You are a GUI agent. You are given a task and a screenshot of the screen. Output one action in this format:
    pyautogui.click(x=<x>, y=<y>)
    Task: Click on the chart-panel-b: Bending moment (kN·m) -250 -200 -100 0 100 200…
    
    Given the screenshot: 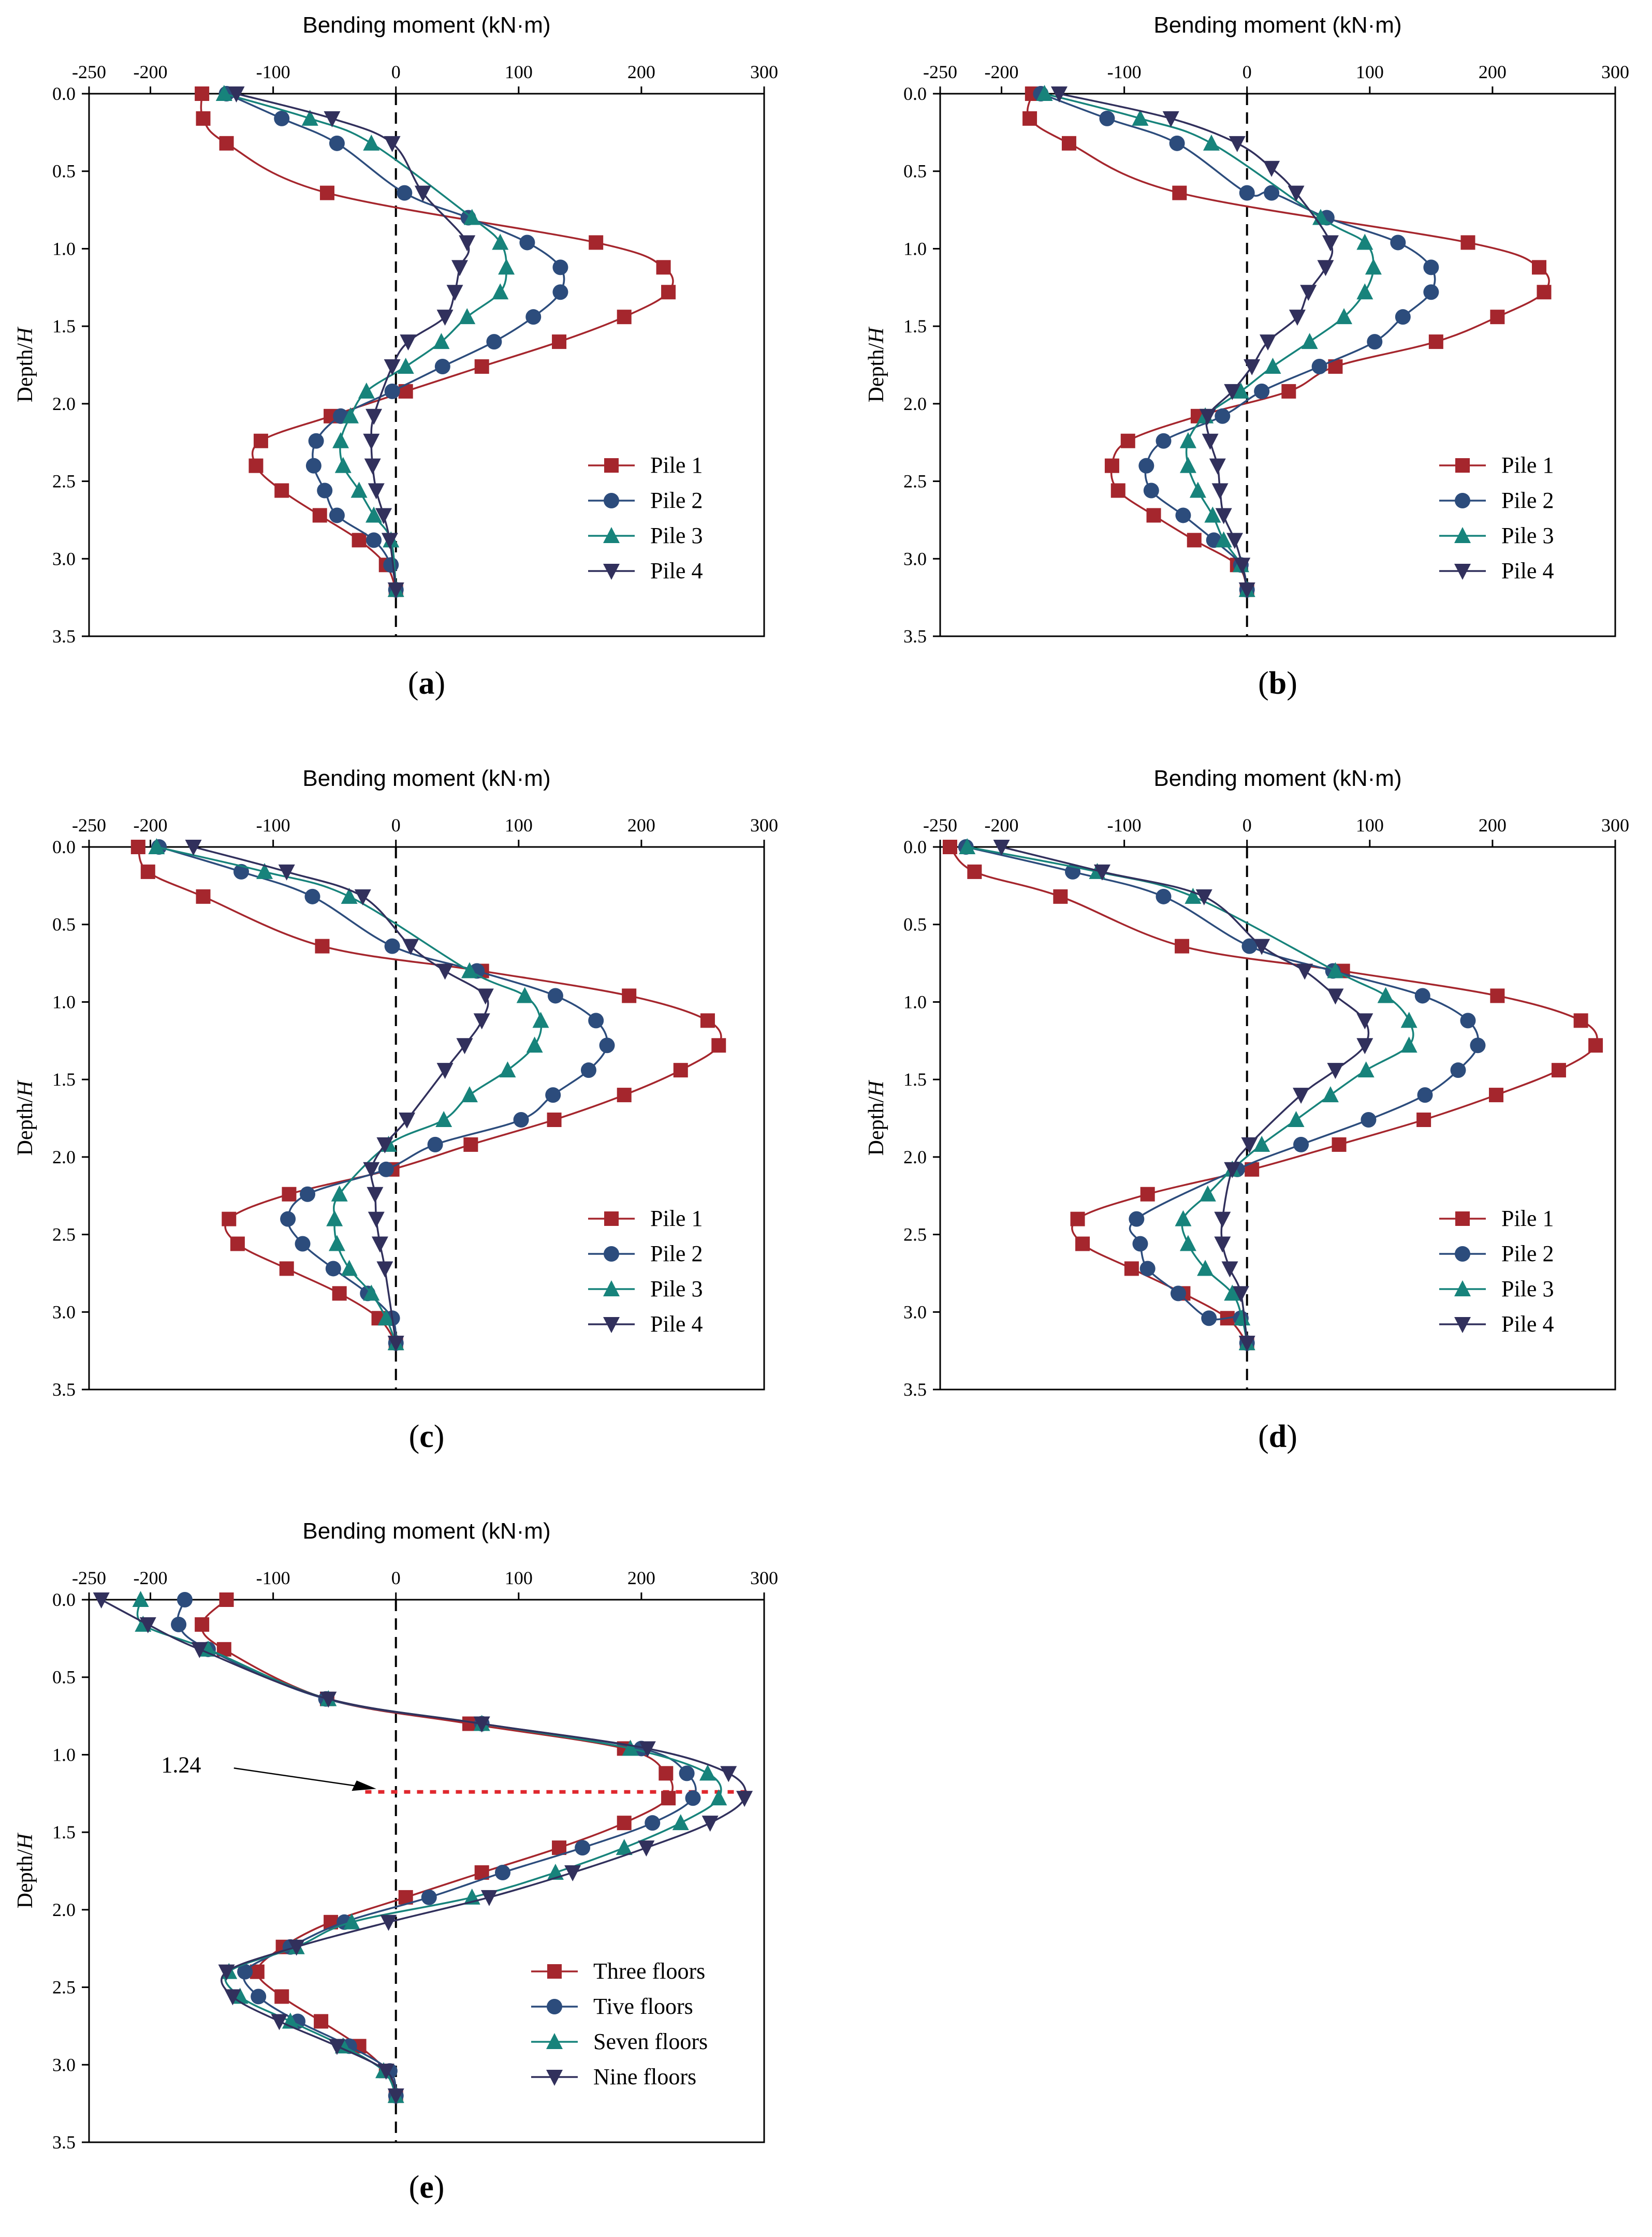 What is the action you would take?
    pyautogui.click(x=1247, y=356)
    